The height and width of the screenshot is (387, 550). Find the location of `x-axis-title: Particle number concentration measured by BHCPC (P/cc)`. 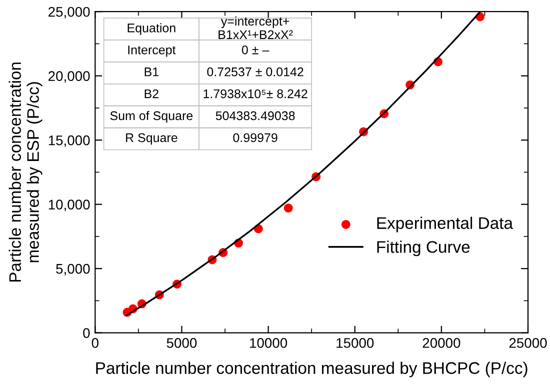

x-axis-title: Particle number concentration measured by BHCPC (P/cc) is located at coordinates (312, 370).